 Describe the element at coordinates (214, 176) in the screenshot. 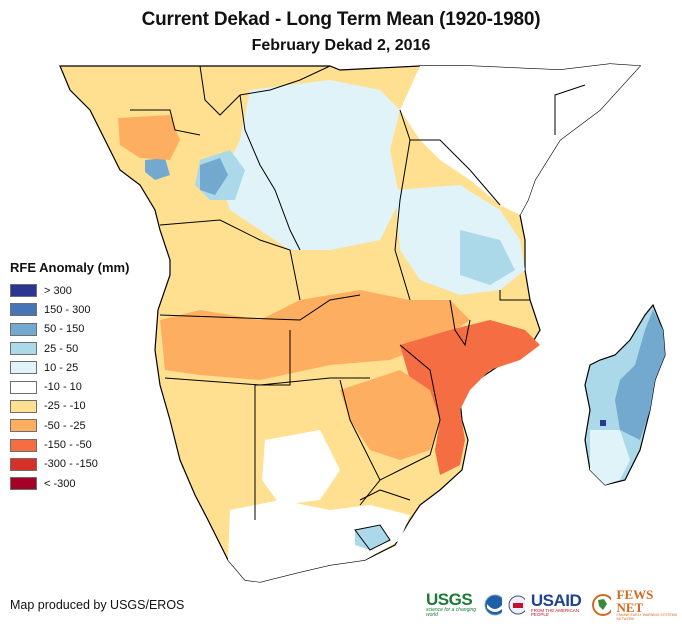

I see `region-congo-blue` at that location.